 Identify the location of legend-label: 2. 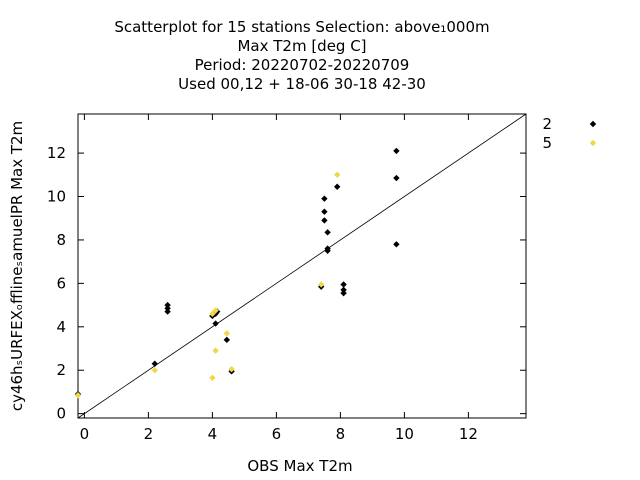
(547, 124).